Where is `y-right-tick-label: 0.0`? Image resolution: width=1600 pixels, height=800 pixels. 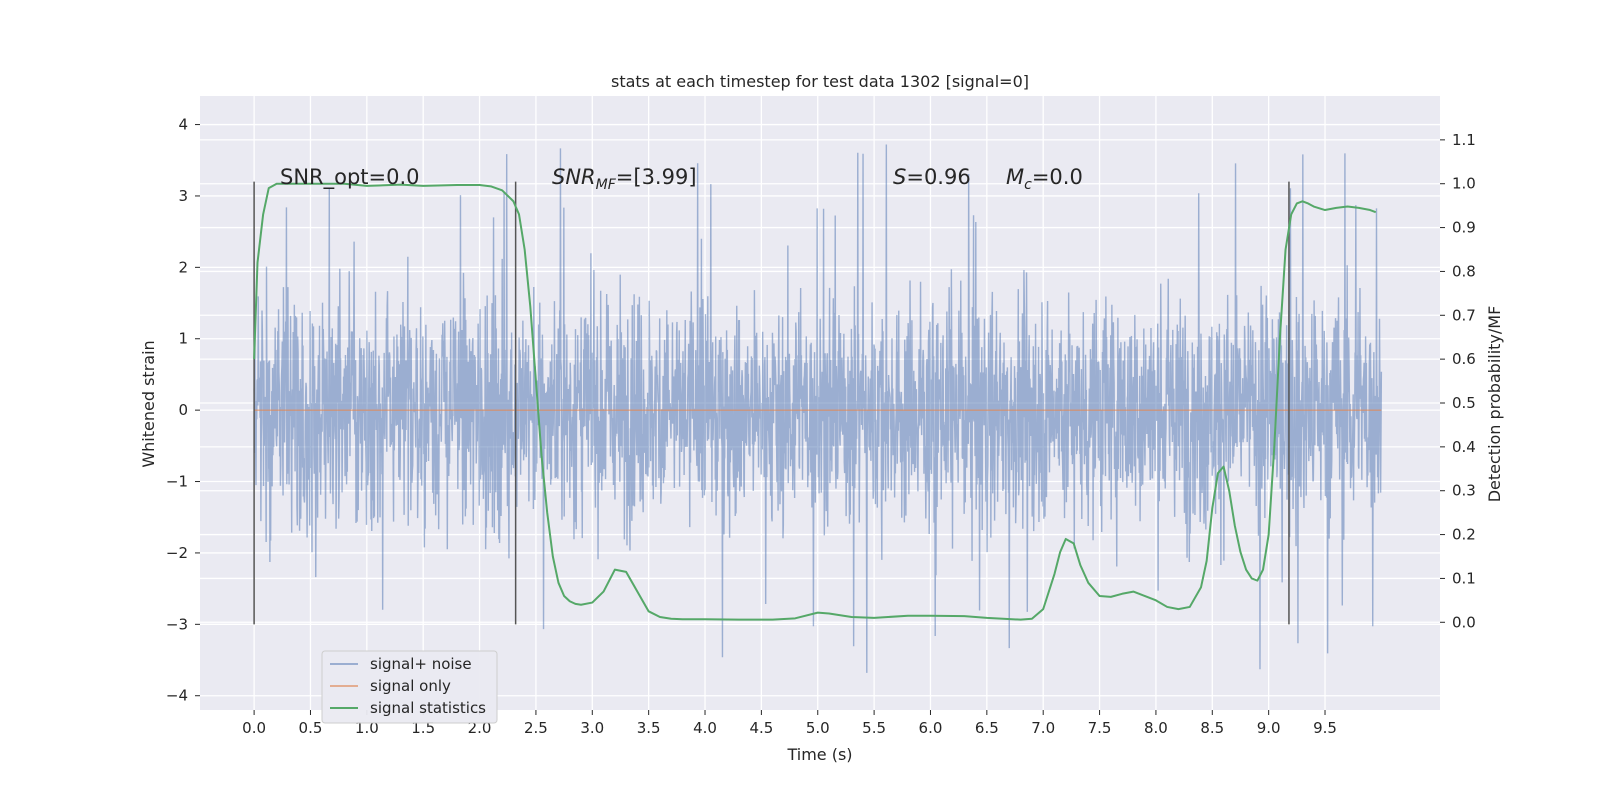 y-right-tick-label: 0.0 is located at coordinates (1464, 622).